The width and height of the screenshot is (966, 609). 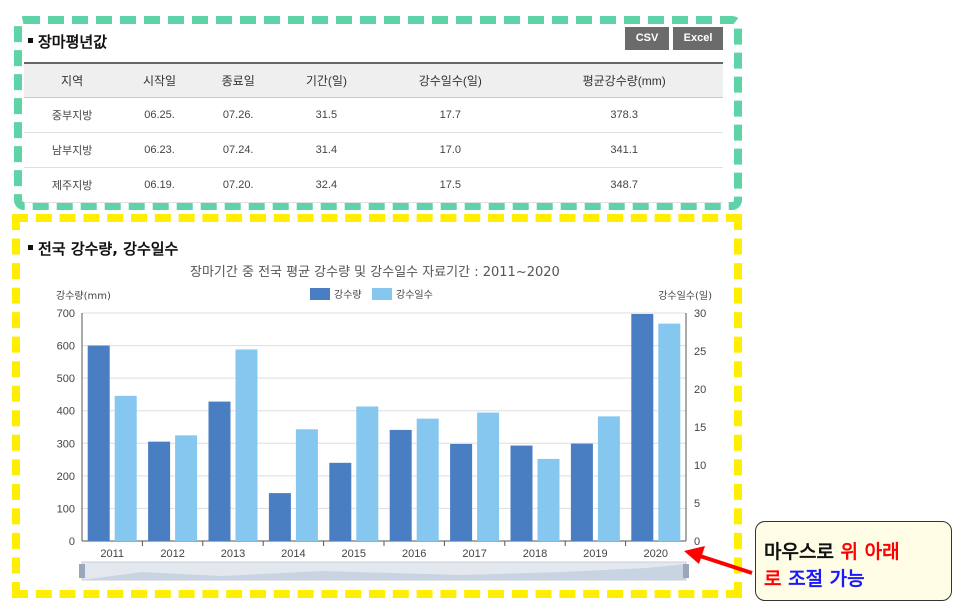 I want to click on table-cell: 06.25., so click(x=159, y=115).